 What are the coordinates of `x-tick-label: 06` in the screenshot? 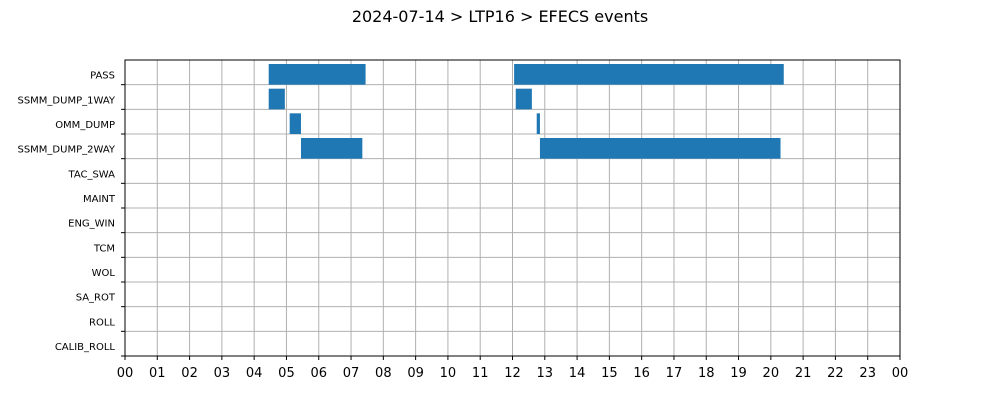 It's located at (318, 373).